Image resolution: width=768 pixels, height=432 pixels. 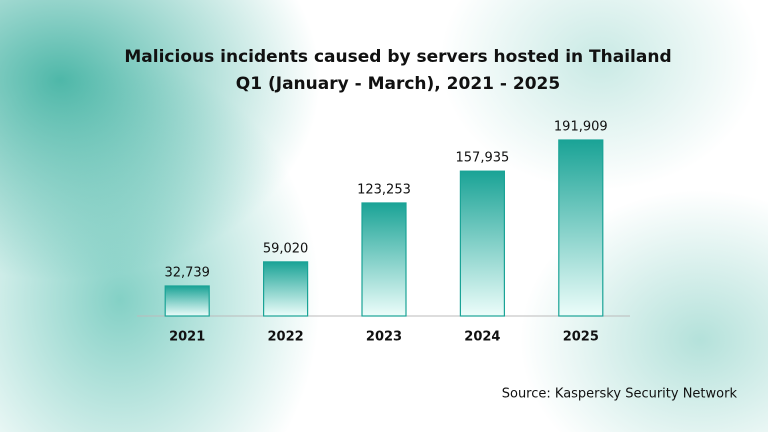 I want to click on chart-subtitle: Q1 (January - March), 2021 - 2025, so click(x=398, y=84).